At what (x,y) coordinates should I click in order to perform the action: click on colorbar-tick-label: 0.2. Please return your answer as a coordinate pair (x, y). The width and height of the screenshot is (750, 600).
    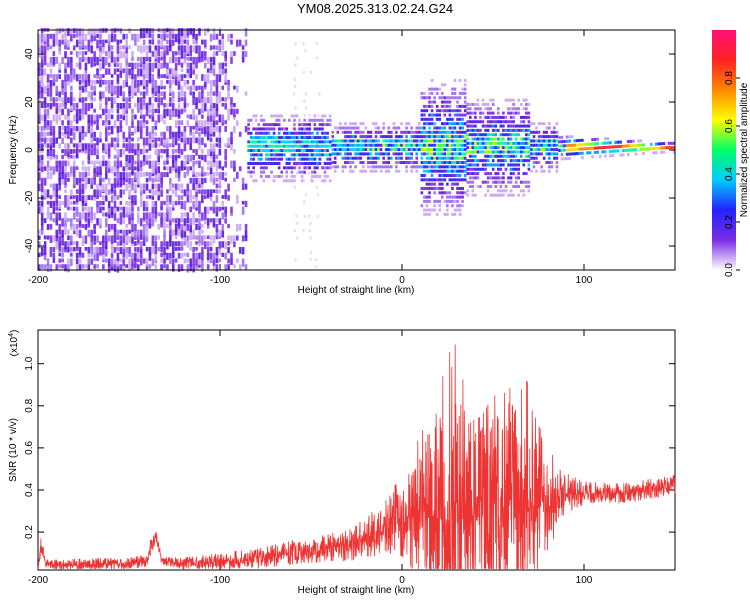
    Looking at the image, I should click on (729, 222).